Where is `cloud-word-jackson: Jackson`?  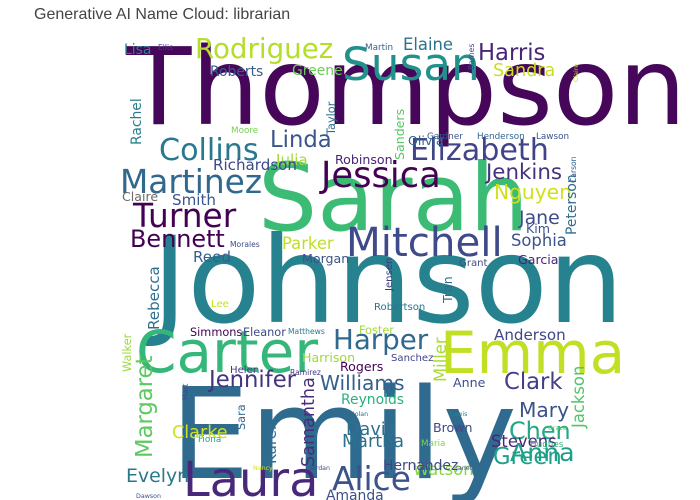 cloud-word-jackson: Jackson is located at coordinates (578, 397).